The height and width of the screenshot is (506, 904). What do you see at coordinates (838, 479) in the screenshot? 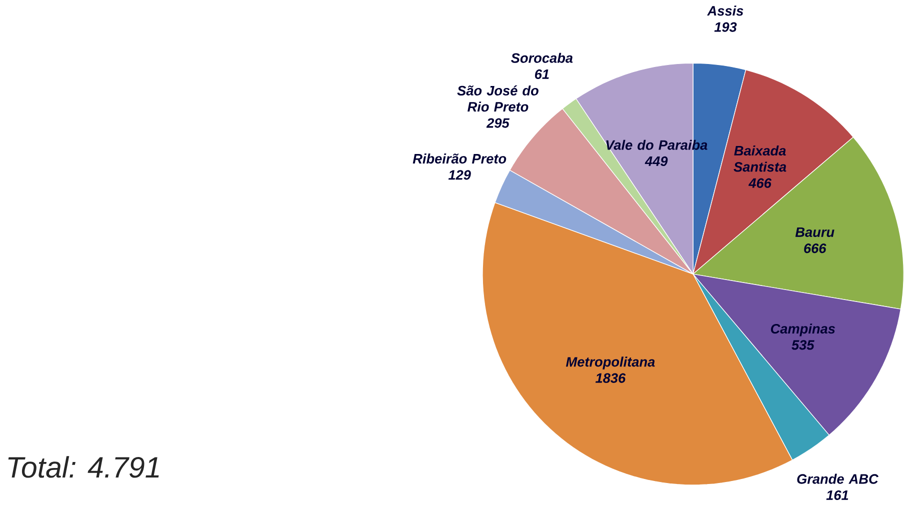
I see `slice-label: Grande ABC` at bounding box center [838, 479].